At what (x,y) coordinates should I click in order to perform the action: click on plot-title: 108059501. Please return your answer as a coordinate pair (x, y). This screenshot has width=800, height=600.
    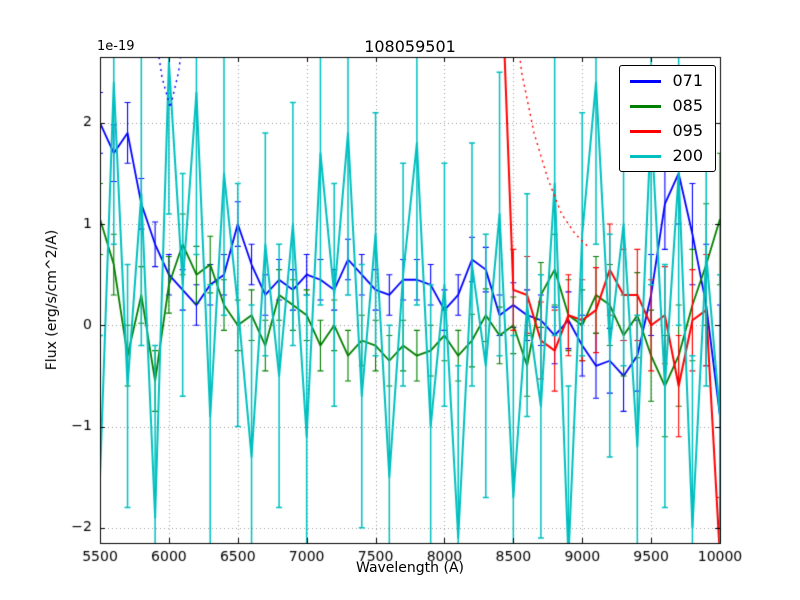
    Looking at the image, I should click on (410, 46).